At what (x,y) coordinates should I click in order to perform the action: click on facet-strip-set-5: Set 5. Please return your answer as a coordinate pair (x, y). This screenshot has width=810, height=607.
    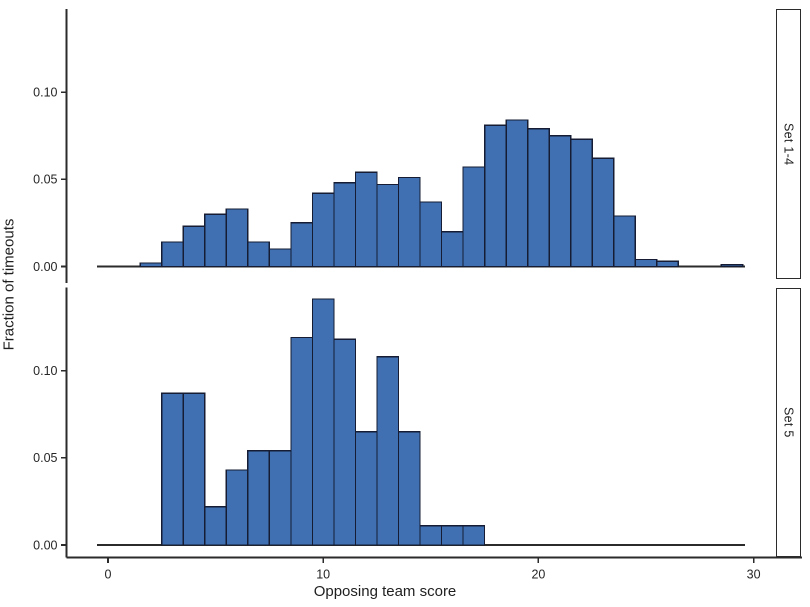
    Looking at the image, I should click on (788, 422).